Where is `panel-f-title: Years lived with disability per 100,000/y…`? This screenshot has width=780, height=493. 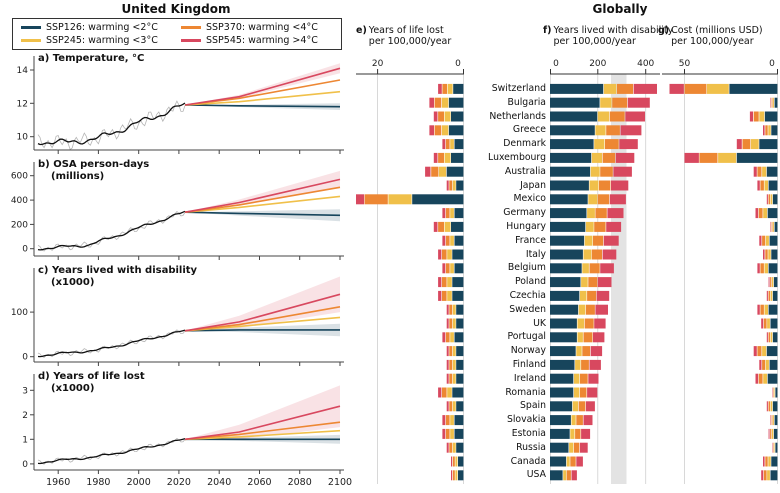 panel-f-title: Years lived with disability per 100,000/y… is located at coordinates (613, 36).